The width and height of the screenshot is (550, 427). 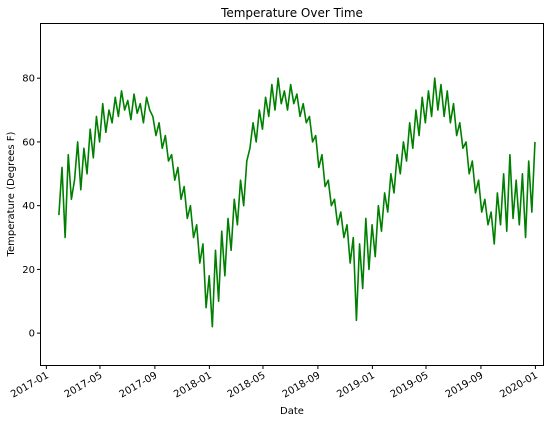 I want to click on y-tick-label: 80, so click(x=28, y=79).